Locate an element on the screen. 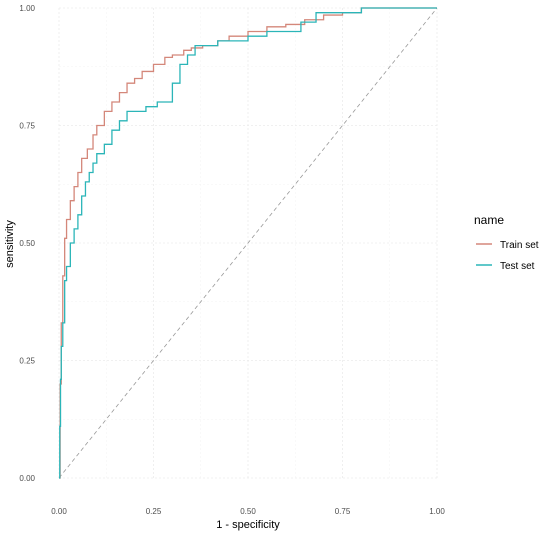 The image size is (550, 535). y-axis-title: sensitivity is located at coordinates (10, 244).